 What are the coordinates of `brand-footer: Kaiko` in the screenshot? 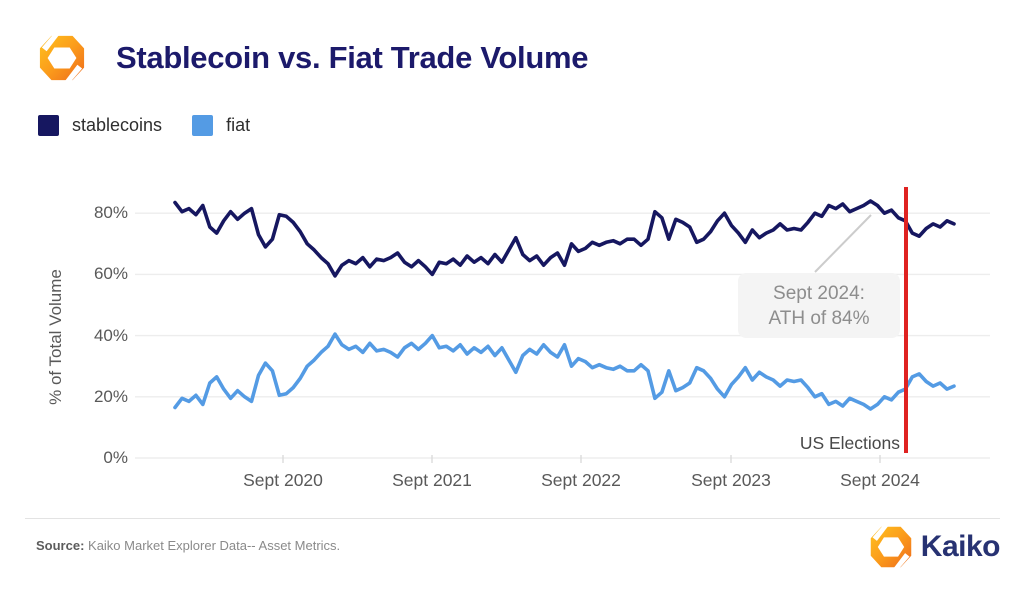 It's located at (935, 547).